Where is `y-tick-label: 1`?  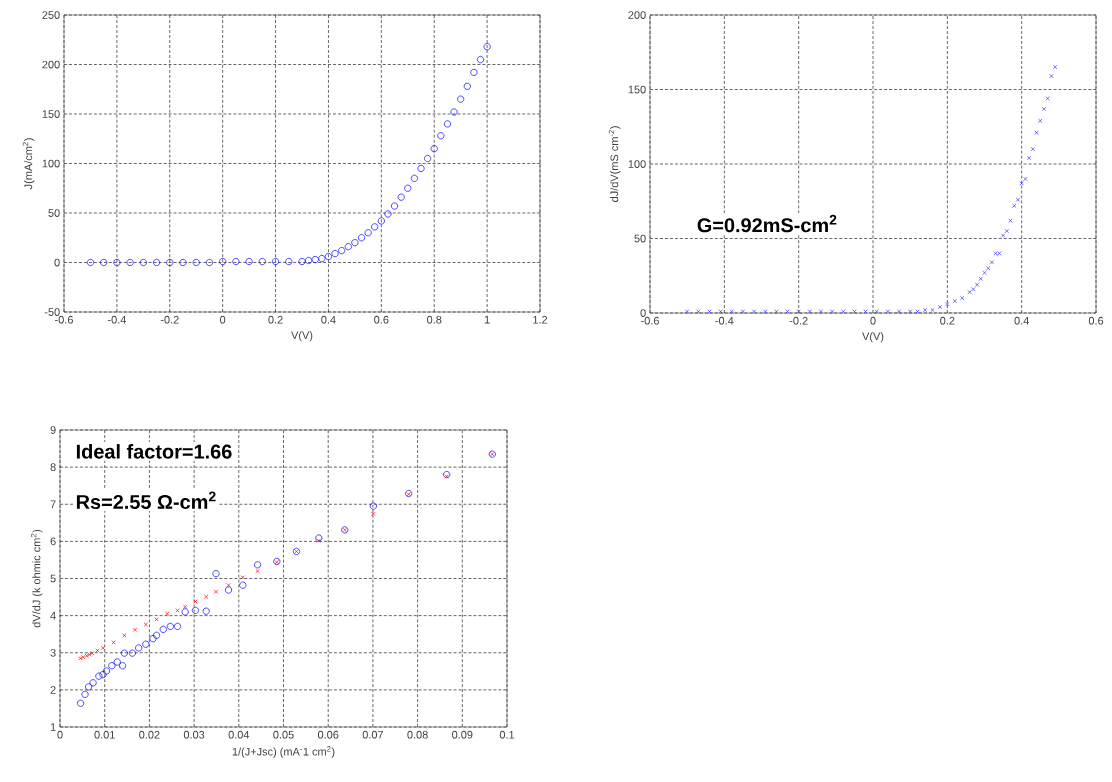 y-tick-label: 1 is located at coordinates (53, 727).